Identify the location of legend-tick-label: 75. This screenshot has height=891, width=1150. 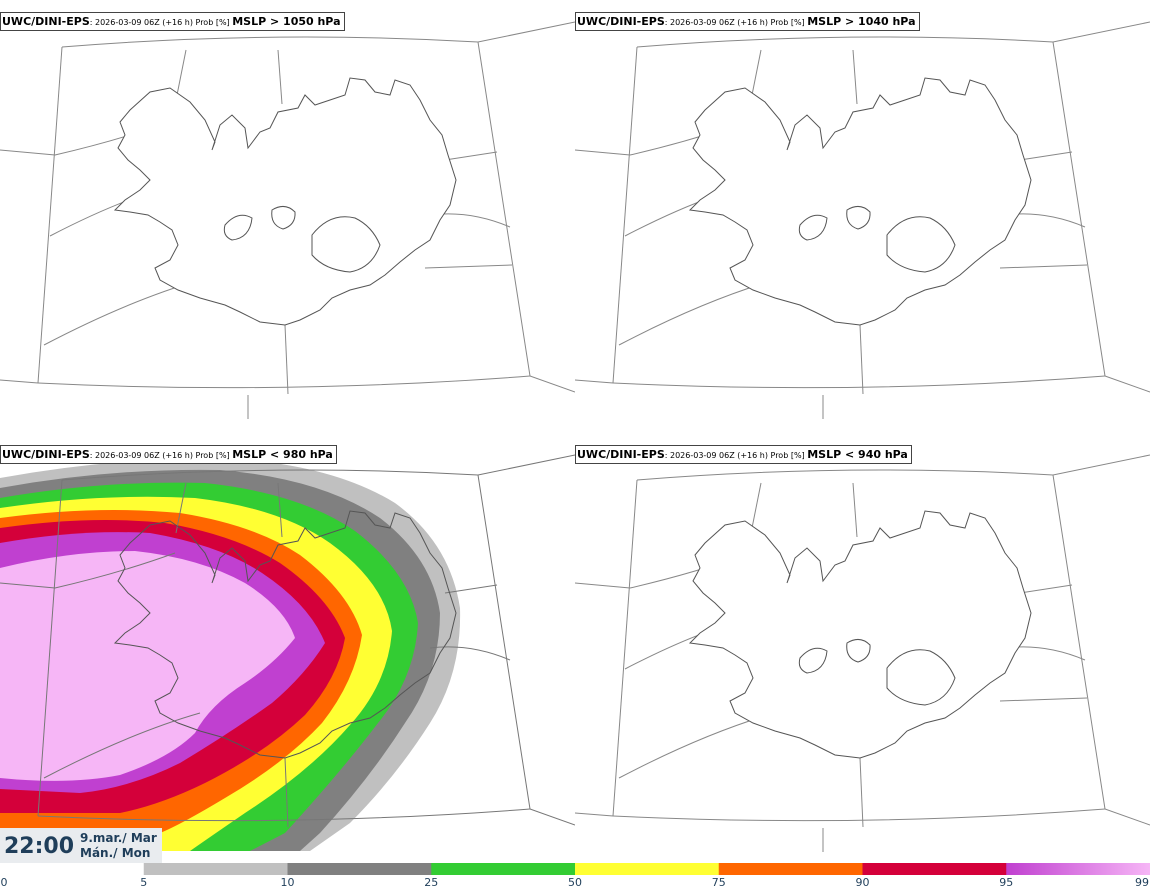
(718, 882).